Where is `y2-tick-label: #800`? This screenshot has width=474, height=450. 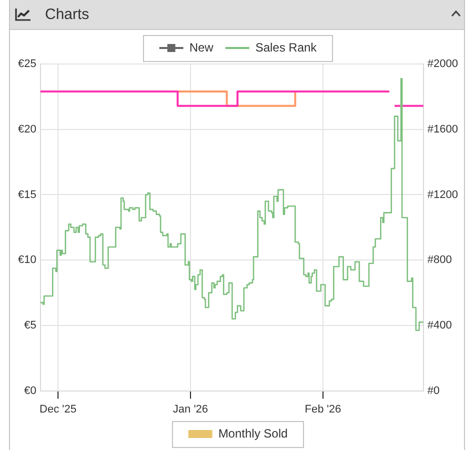 y2-tick-label: #800 is located at coordinates (439, 260).